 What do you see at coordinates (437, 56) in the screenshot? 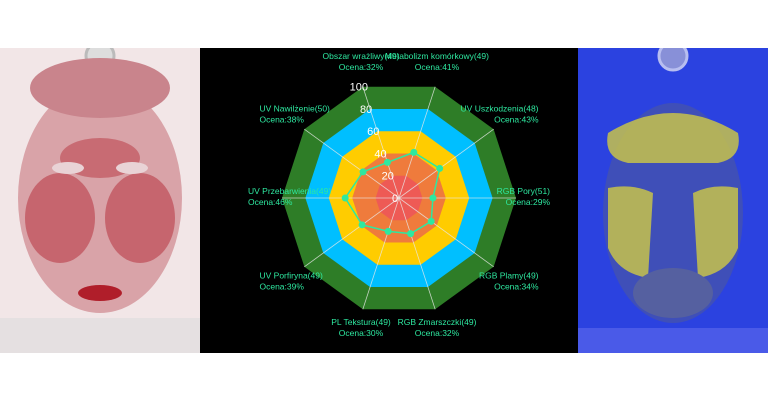
I see `axis-name-label: Metabolizm komórkowy(49)` at bounding box center [437, 56].